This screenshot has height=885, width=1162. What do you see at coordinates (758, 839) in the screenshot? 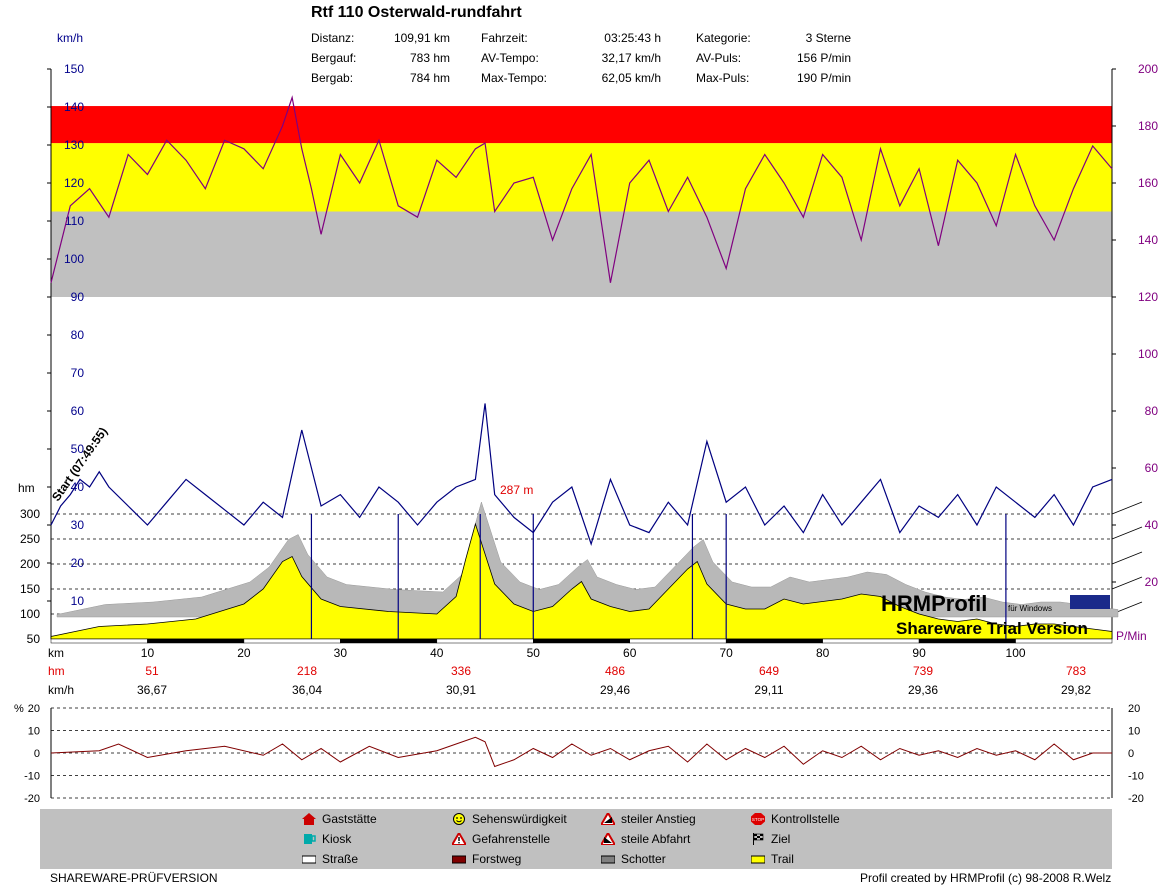
I see `finish-flag-icon` at bounding box center [758, 839].